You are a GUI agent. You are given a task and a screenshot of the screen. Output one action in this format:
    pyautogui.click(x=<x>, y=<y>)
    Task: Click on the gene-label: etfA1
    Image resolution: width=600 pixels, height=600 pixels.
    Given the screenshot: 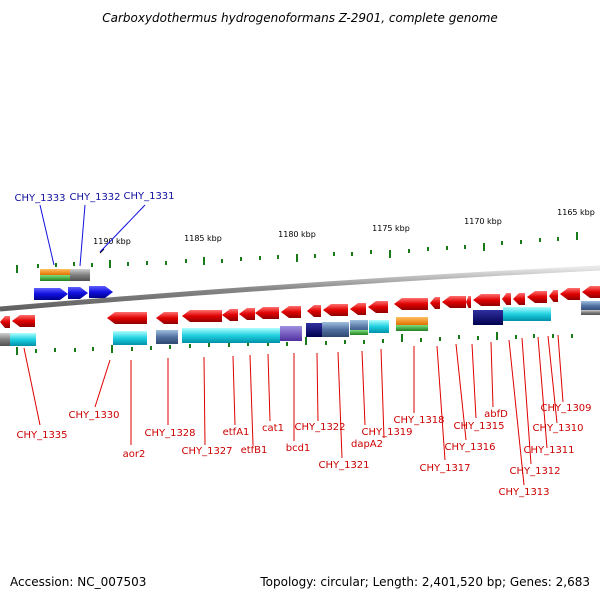 What is the action you would take?
    pyautogui.click(x=236, y=432)
    